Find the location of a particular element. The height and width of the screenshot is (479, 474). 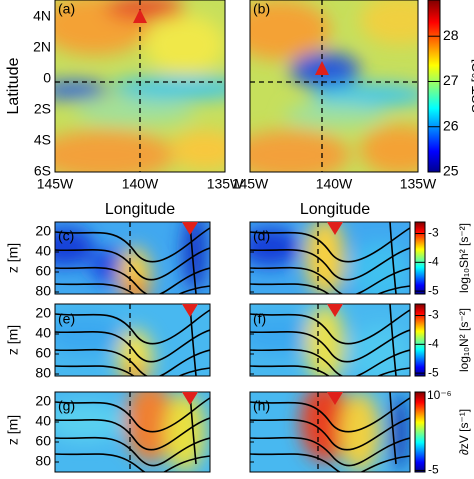

colorbar-label: ∂zV [s⁻¹] is located at coordinates (464, 432).